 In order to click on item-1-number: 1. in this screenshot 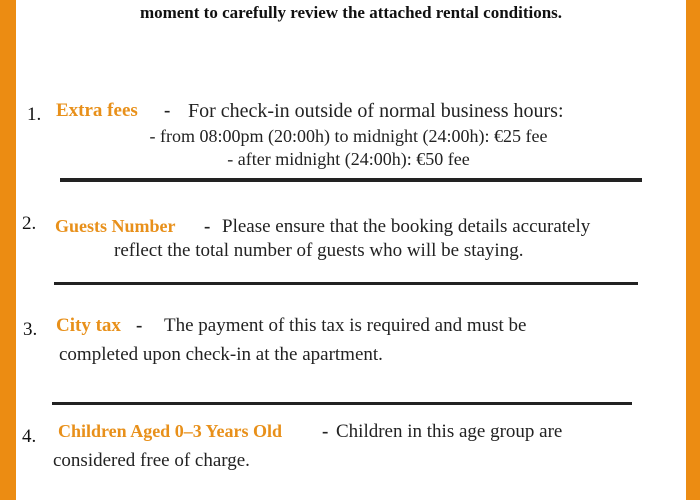, I will do `click(34, 114)`.